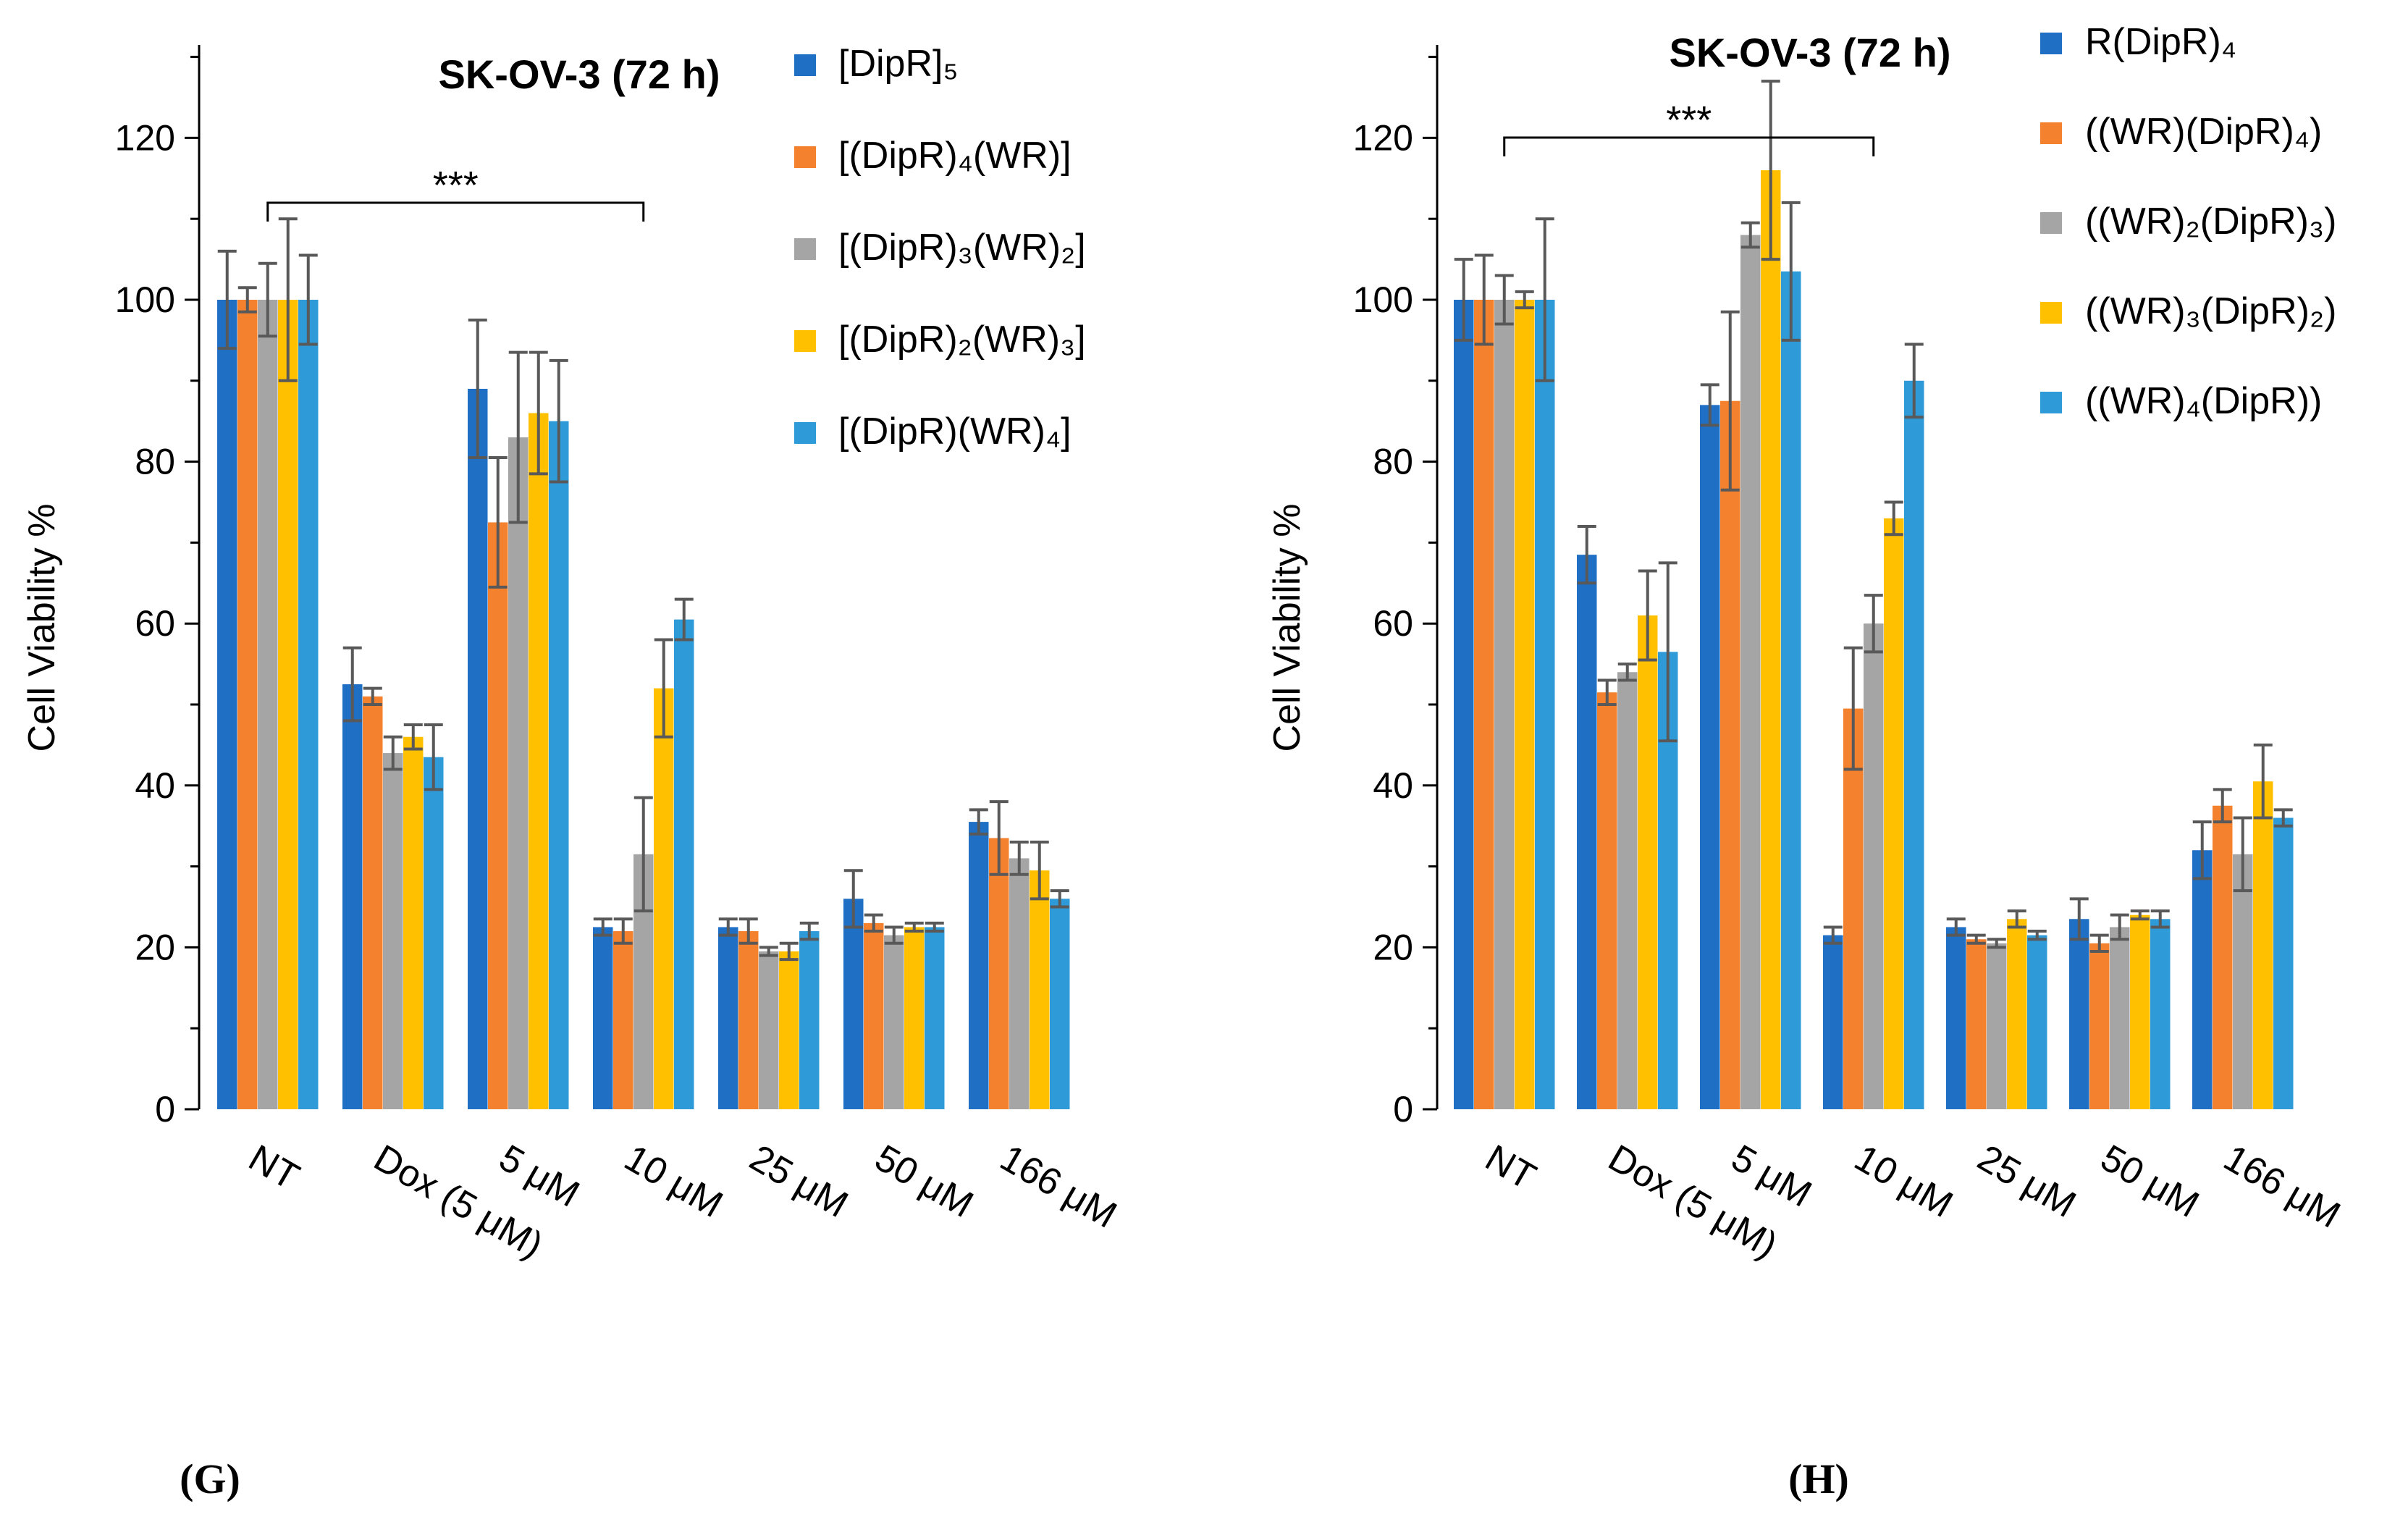 This screenshot has width=2408, height=1514. What do you see at coordinates (145, 299) in the screenshot?
I see `y-tick-label: 100` at bounding box center [145, 299].